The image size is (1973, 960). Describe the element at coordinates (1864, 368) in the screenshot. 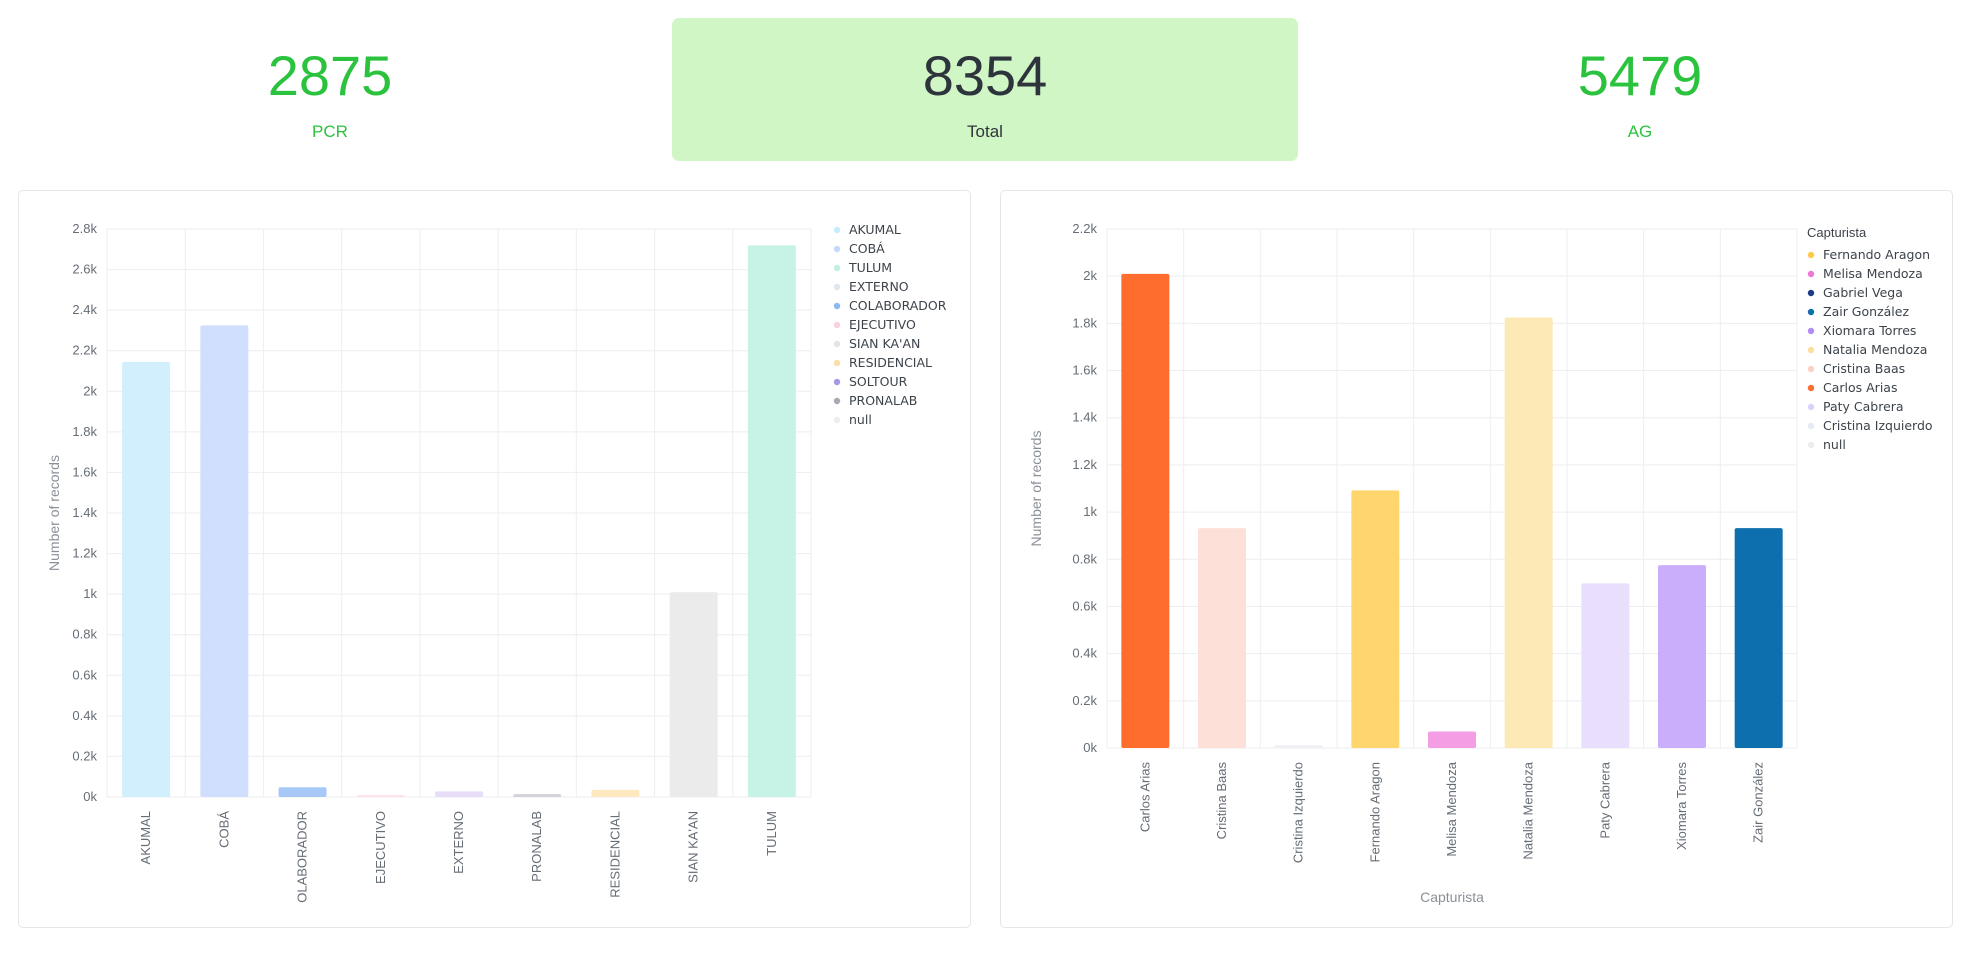

I see `legend-item-cristina-baas: Cristina Baas` at that location.